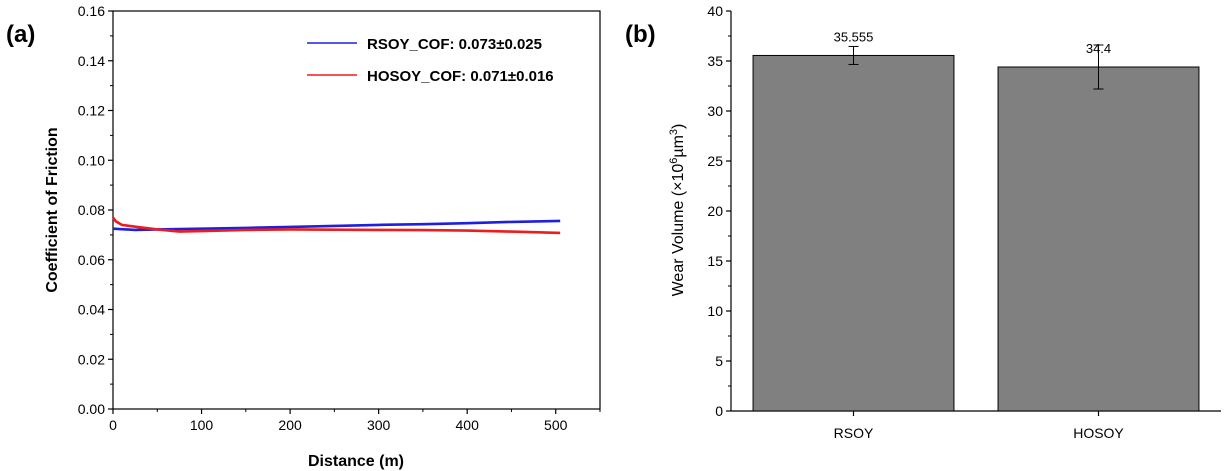 This screenshot has width=1225, height=471. I want to click on panel-a-ytick-label: 0.00, so click(91, 409).